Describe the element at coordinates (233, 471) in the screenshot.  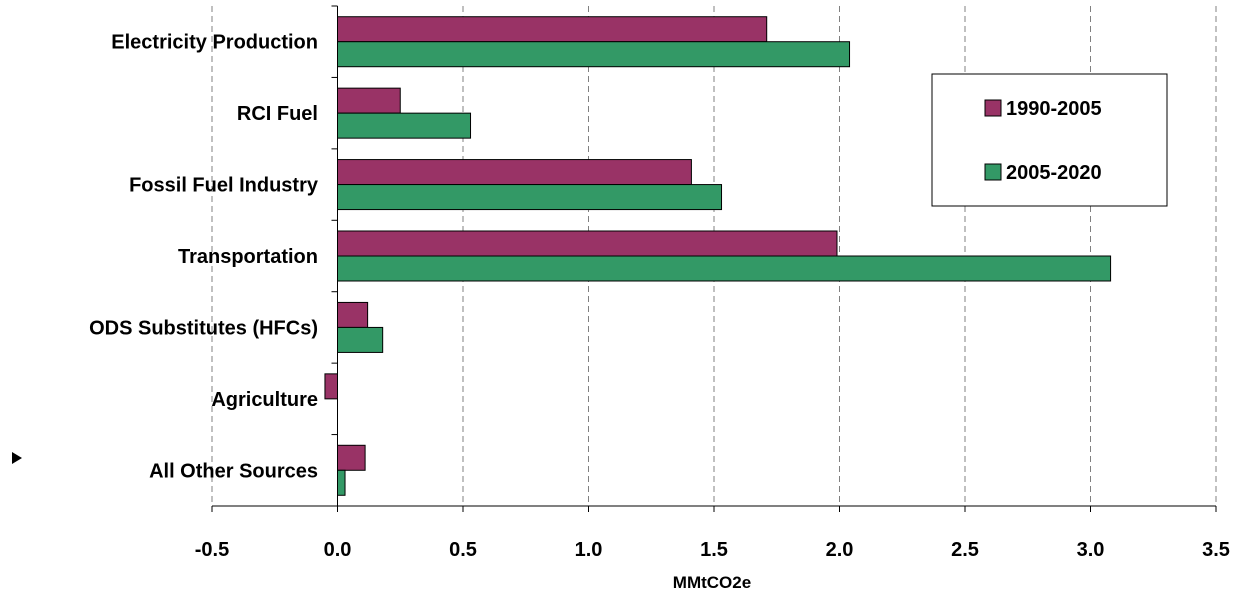
I see `category-label: All Other Sources` at that location.